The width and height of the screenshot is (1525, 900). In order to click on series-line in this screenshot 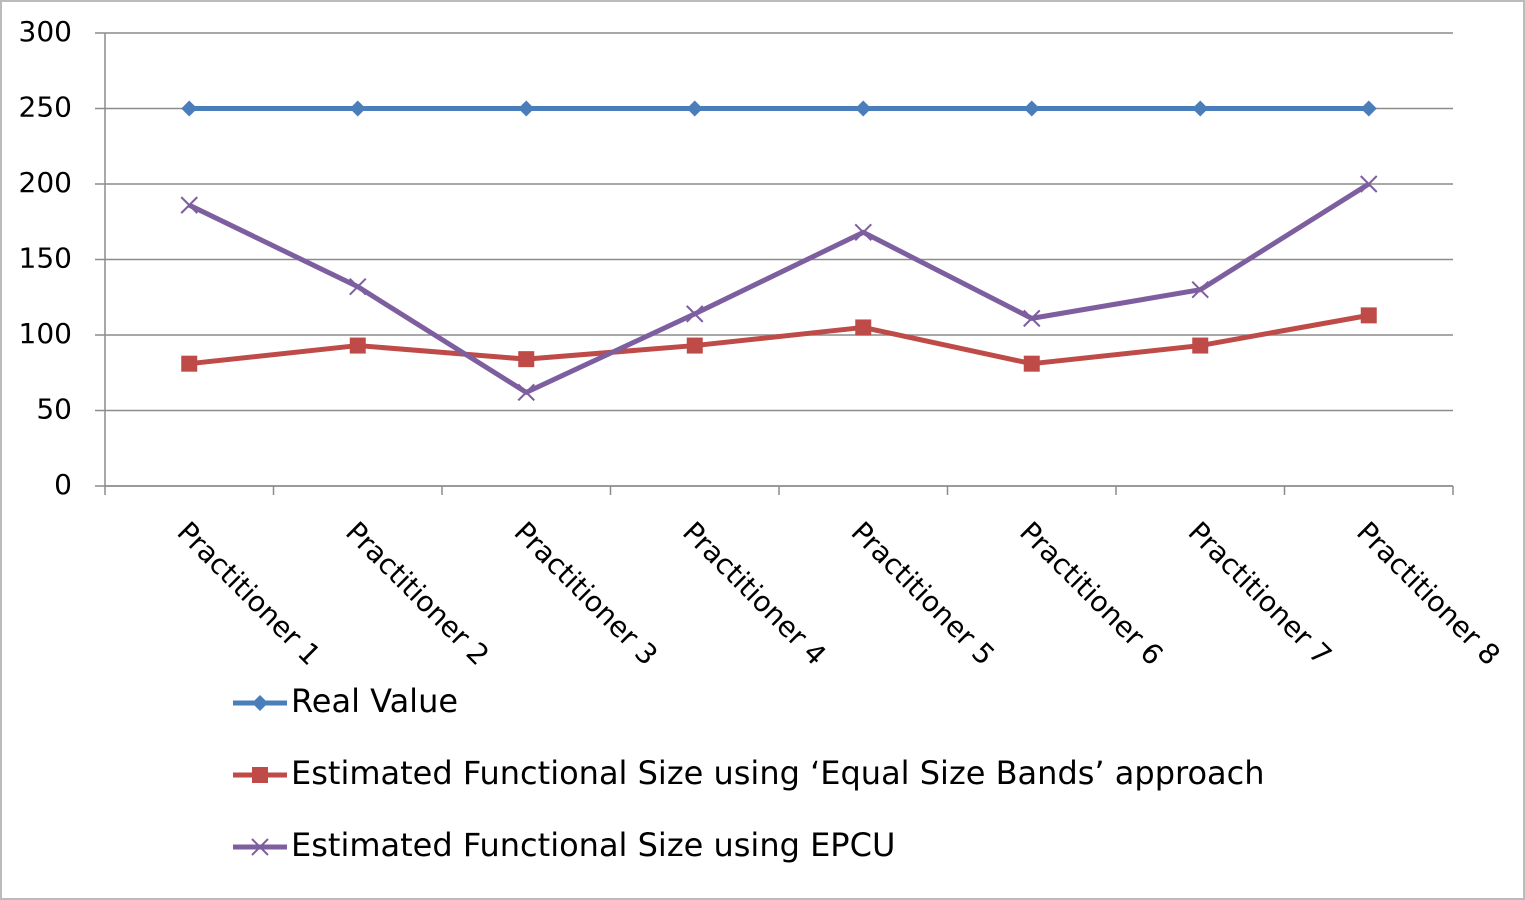, I will do `click(779, 339)`.